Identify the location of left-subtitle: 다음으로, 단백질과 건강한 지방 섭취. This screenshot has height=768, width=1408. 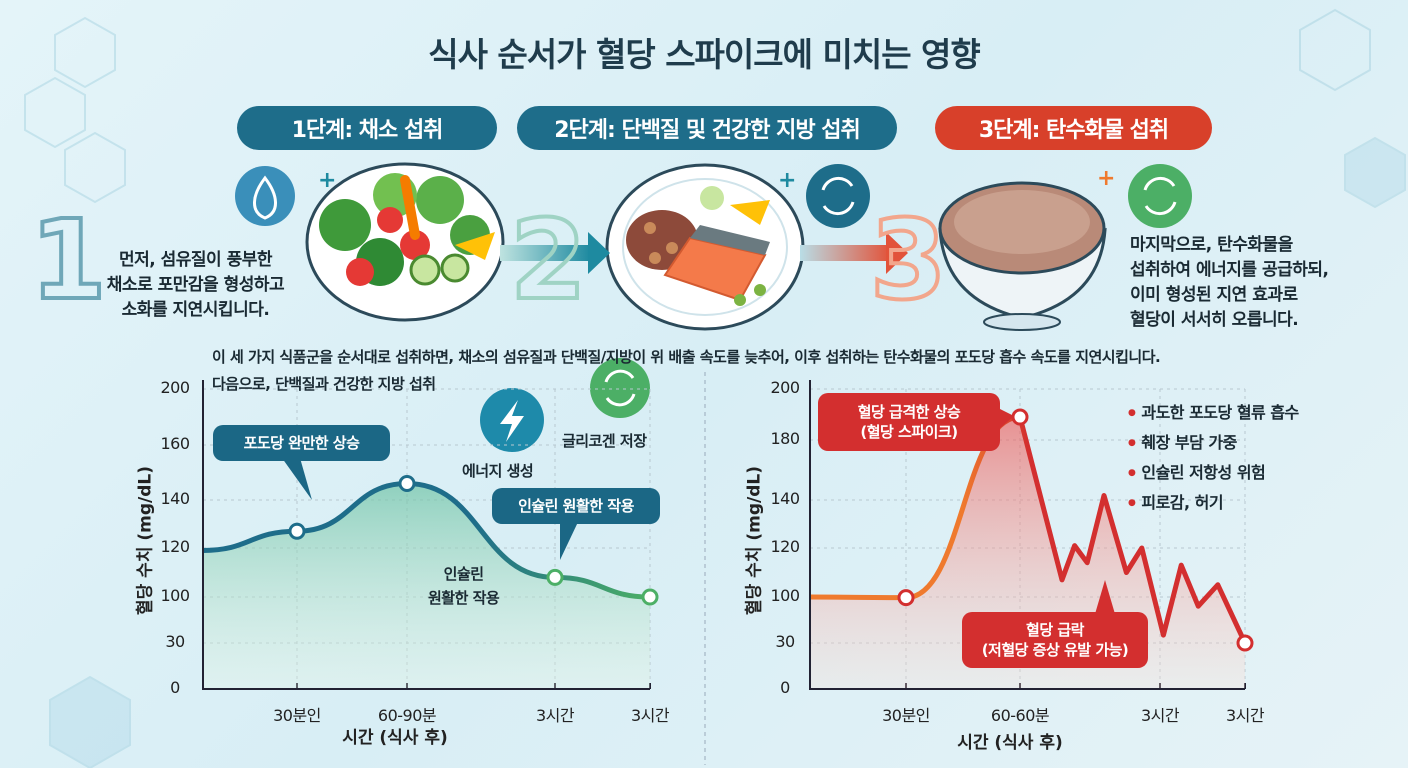
(324, 384).